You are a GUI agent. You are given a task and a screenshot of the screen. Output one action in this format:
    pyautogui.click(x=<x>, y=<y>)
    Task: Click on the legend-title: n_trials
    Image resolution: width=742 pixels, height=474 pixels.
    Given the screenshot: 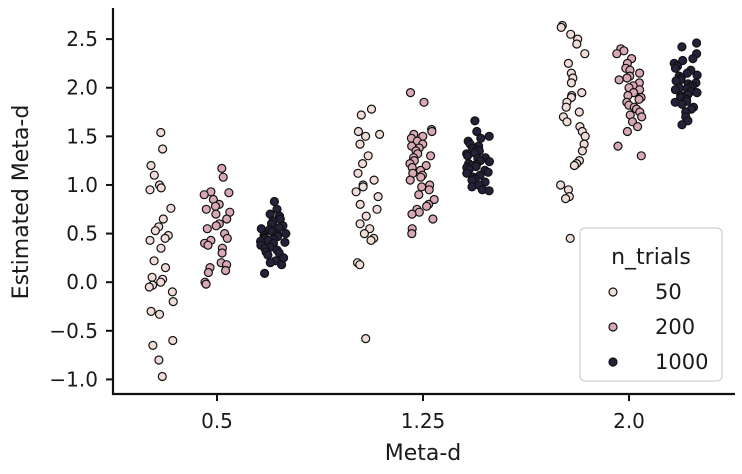 What is the action you would take?
    pyautogui.click(x=651, y=257)
    